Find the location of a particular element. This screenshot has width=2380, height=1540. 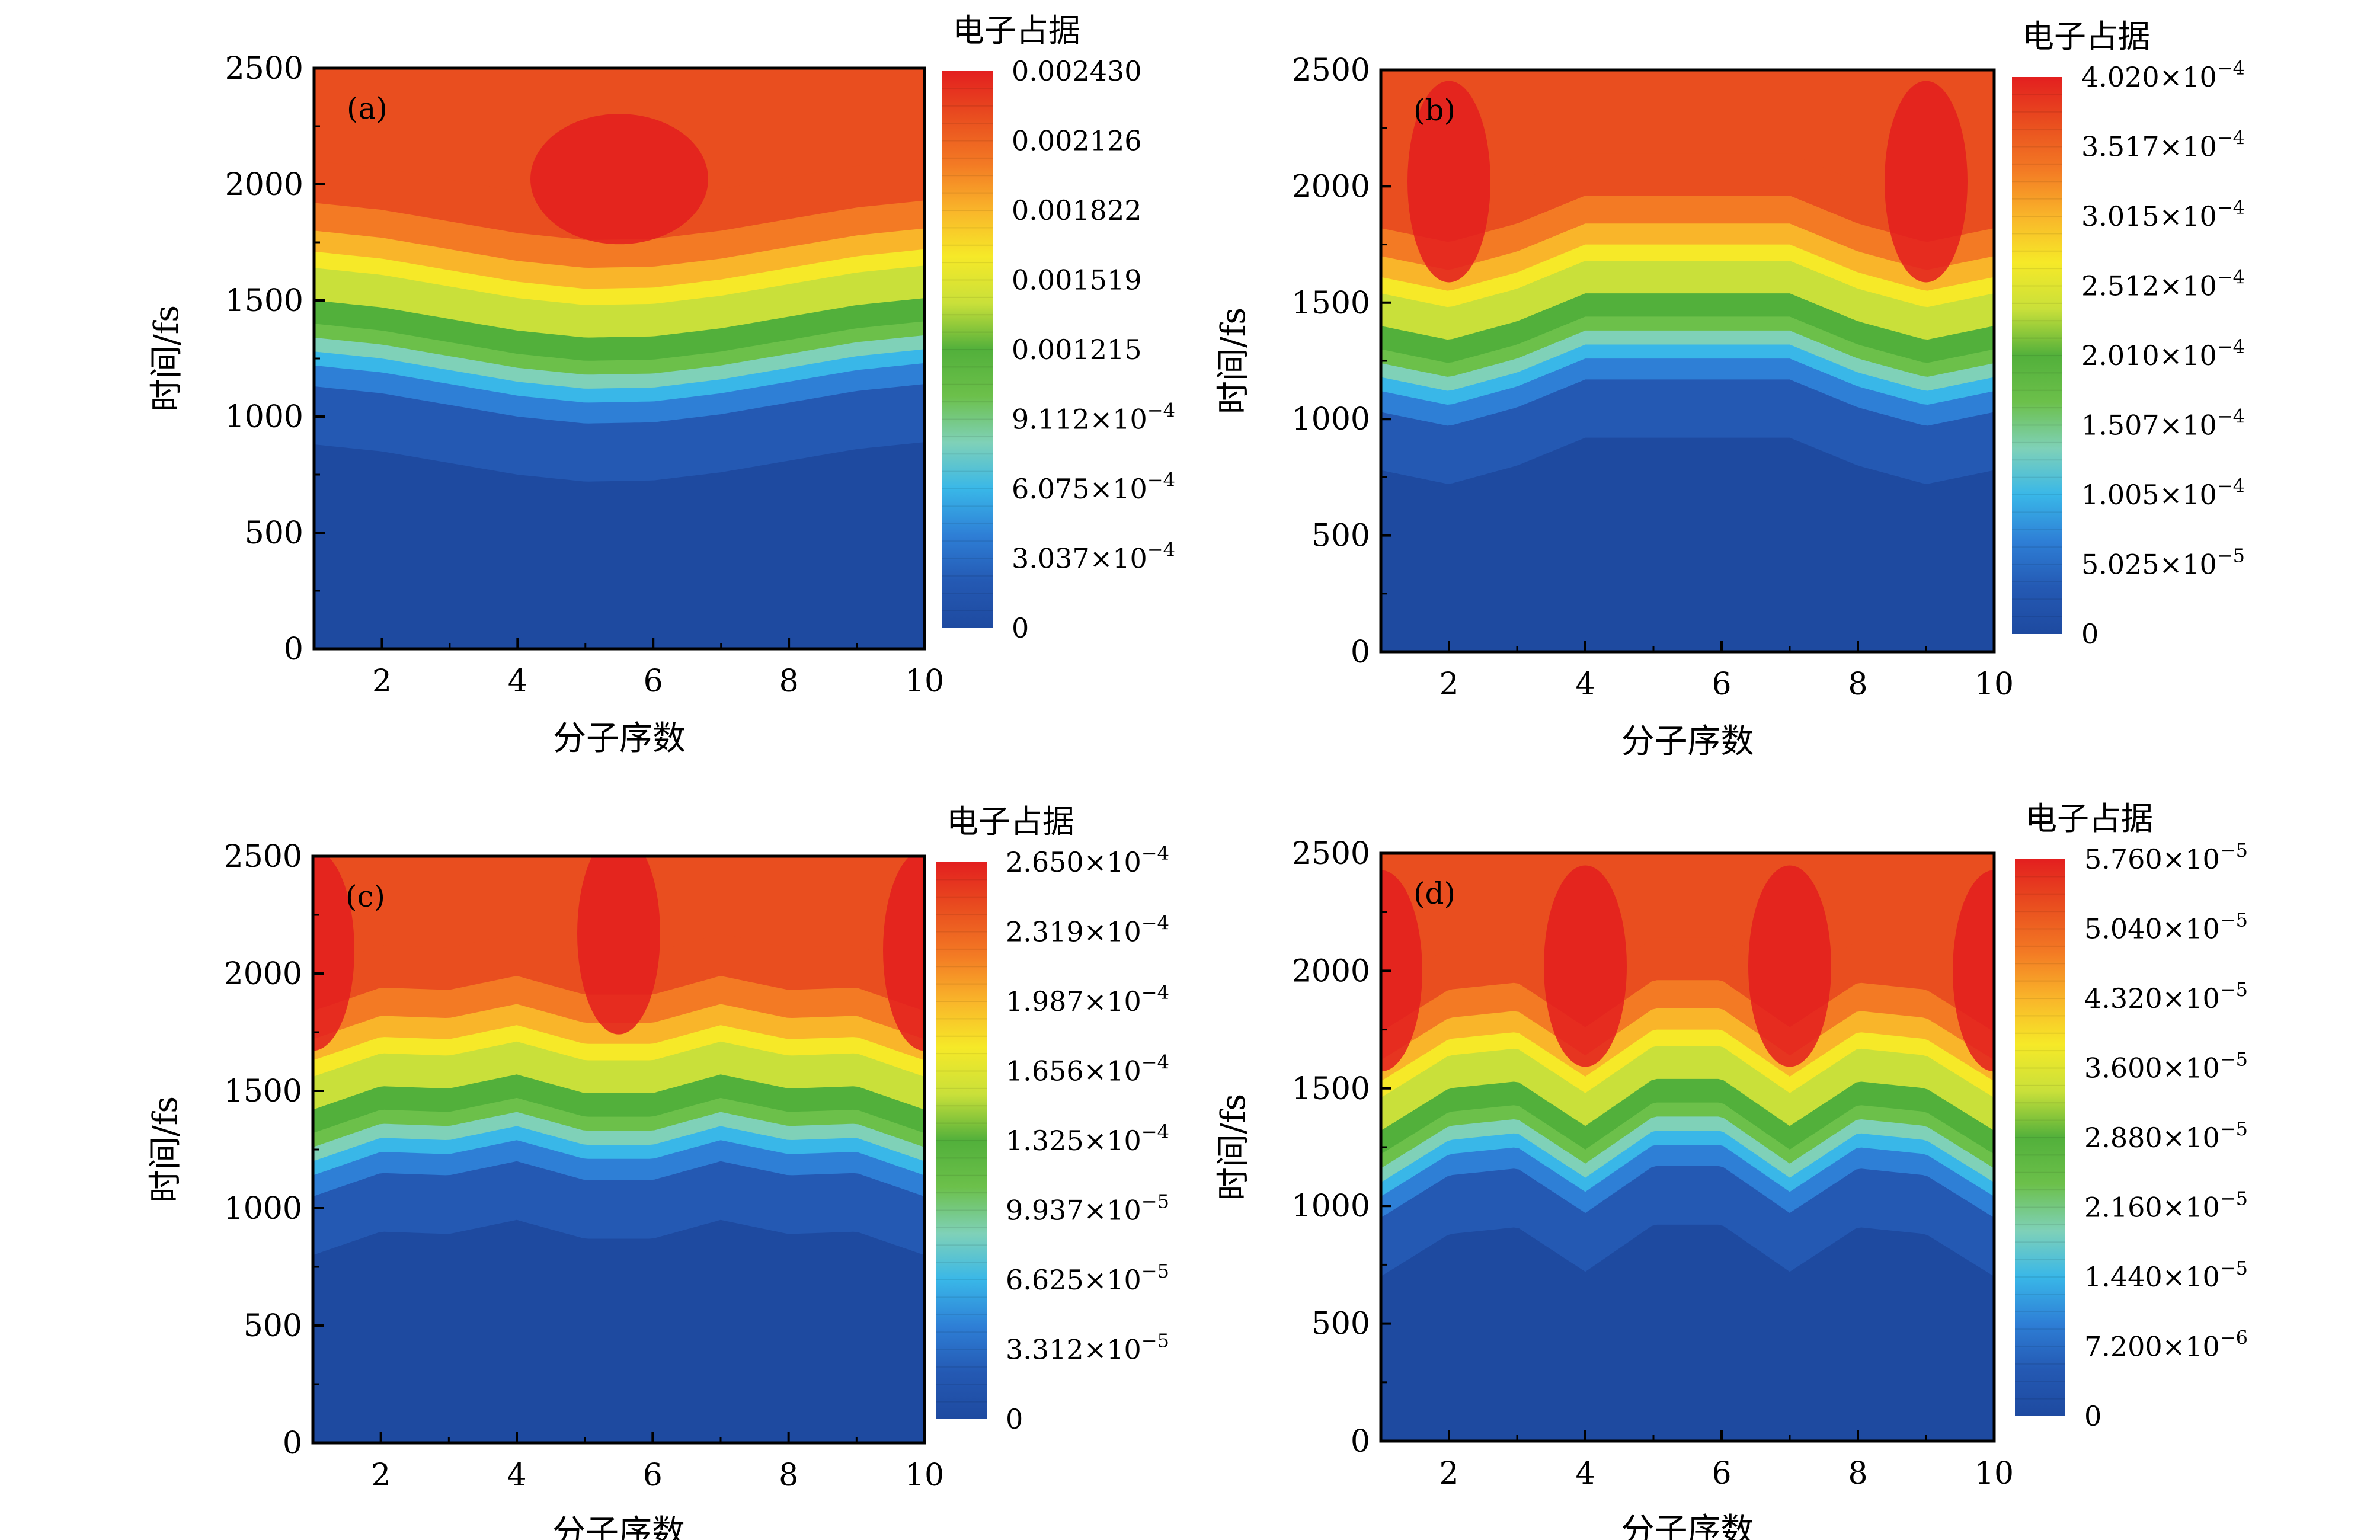

colorbar-tick-label: 3.312×10⁻⁵ is located at coordinates (1087, 1348).